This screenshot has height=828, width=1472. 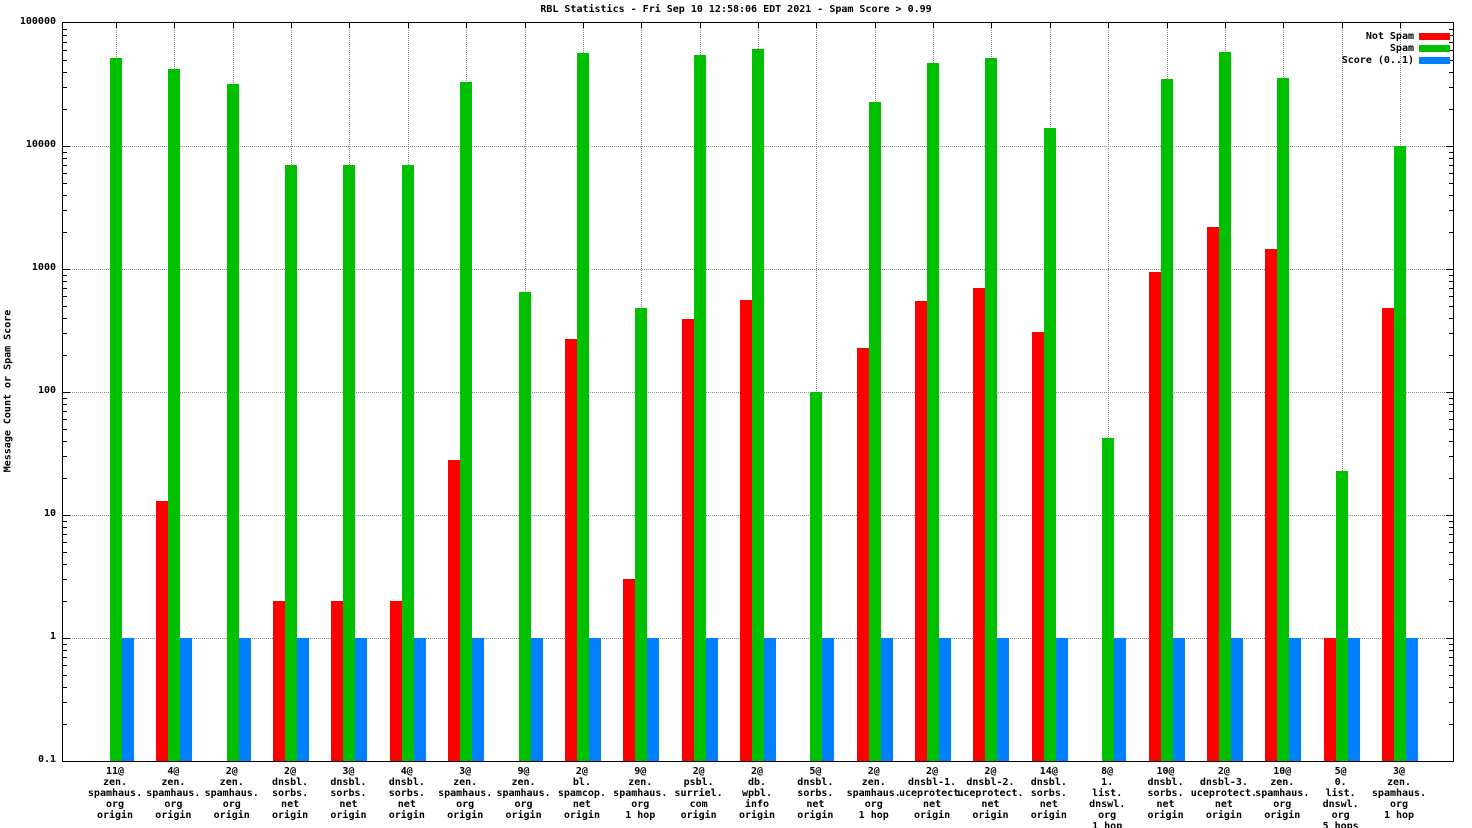 I want to click on x-tick-label: 5@ dnsbl. sorbs. net origin, so click(x=815, y=793).